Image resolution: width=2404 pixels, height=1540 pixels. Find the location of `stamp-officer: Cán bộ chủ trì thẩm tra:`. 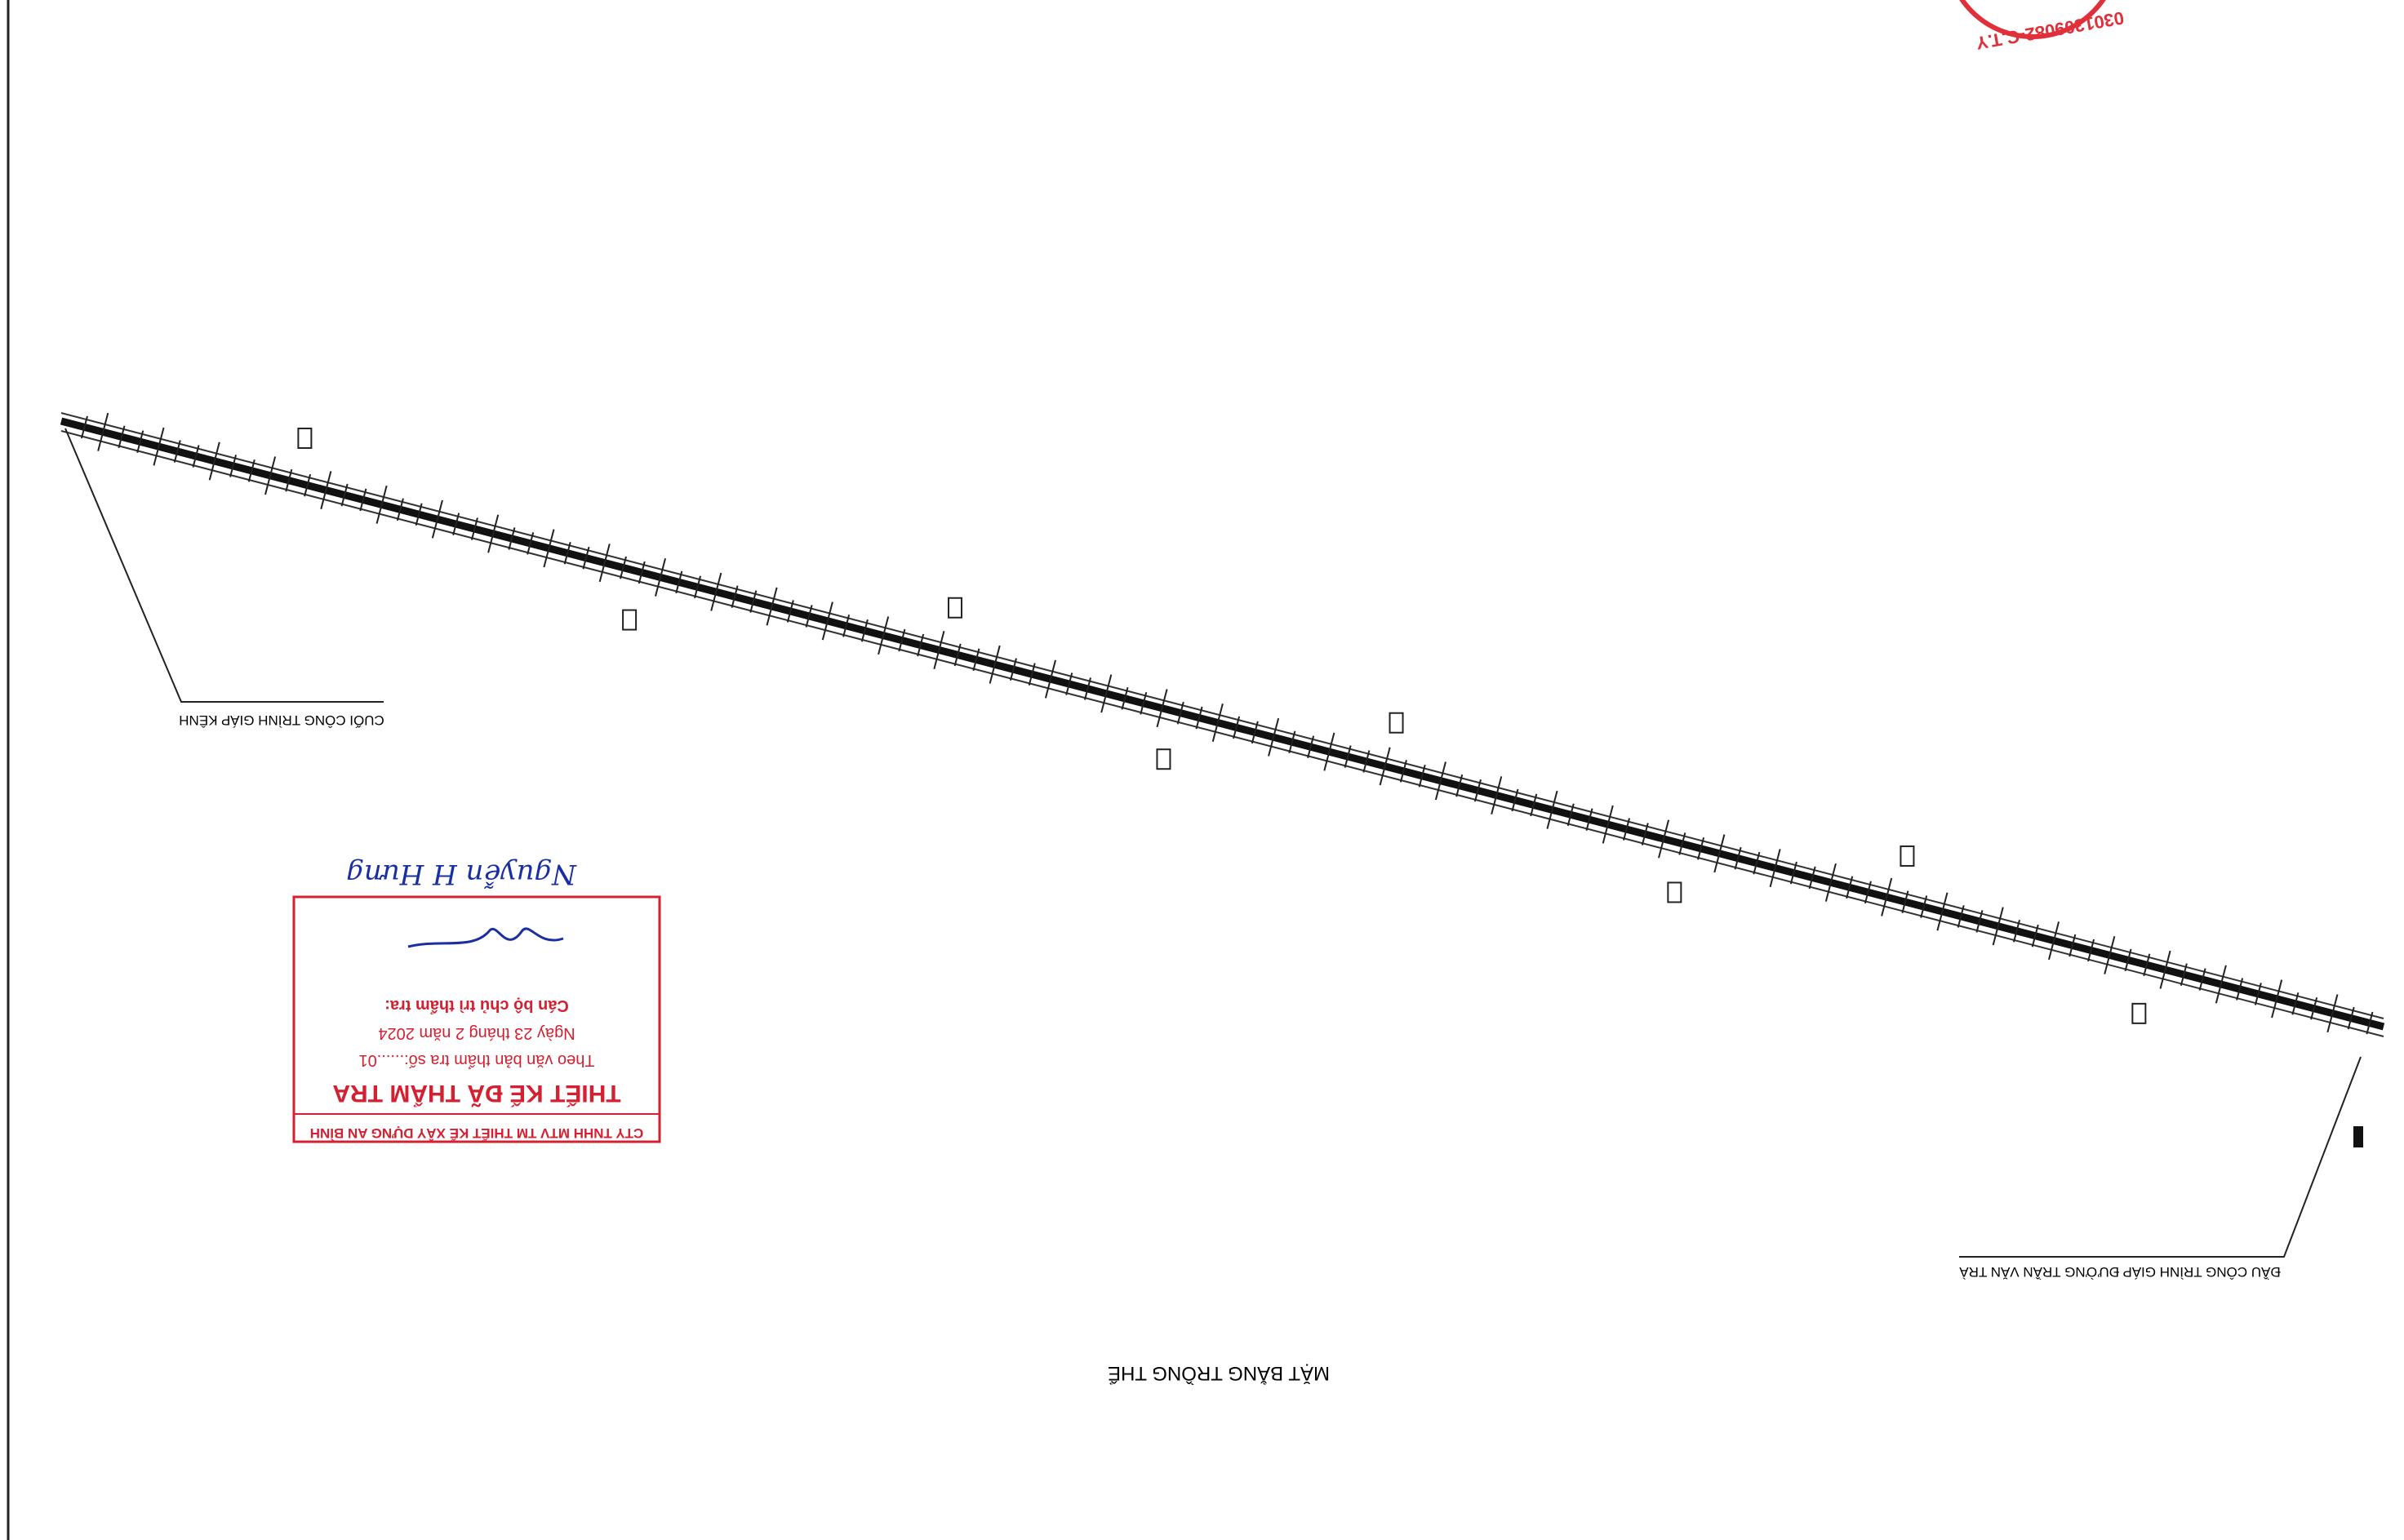

stamp-officer: Cán bộ chủ trì thẩm tra: is located at coordinates (477, 1005).